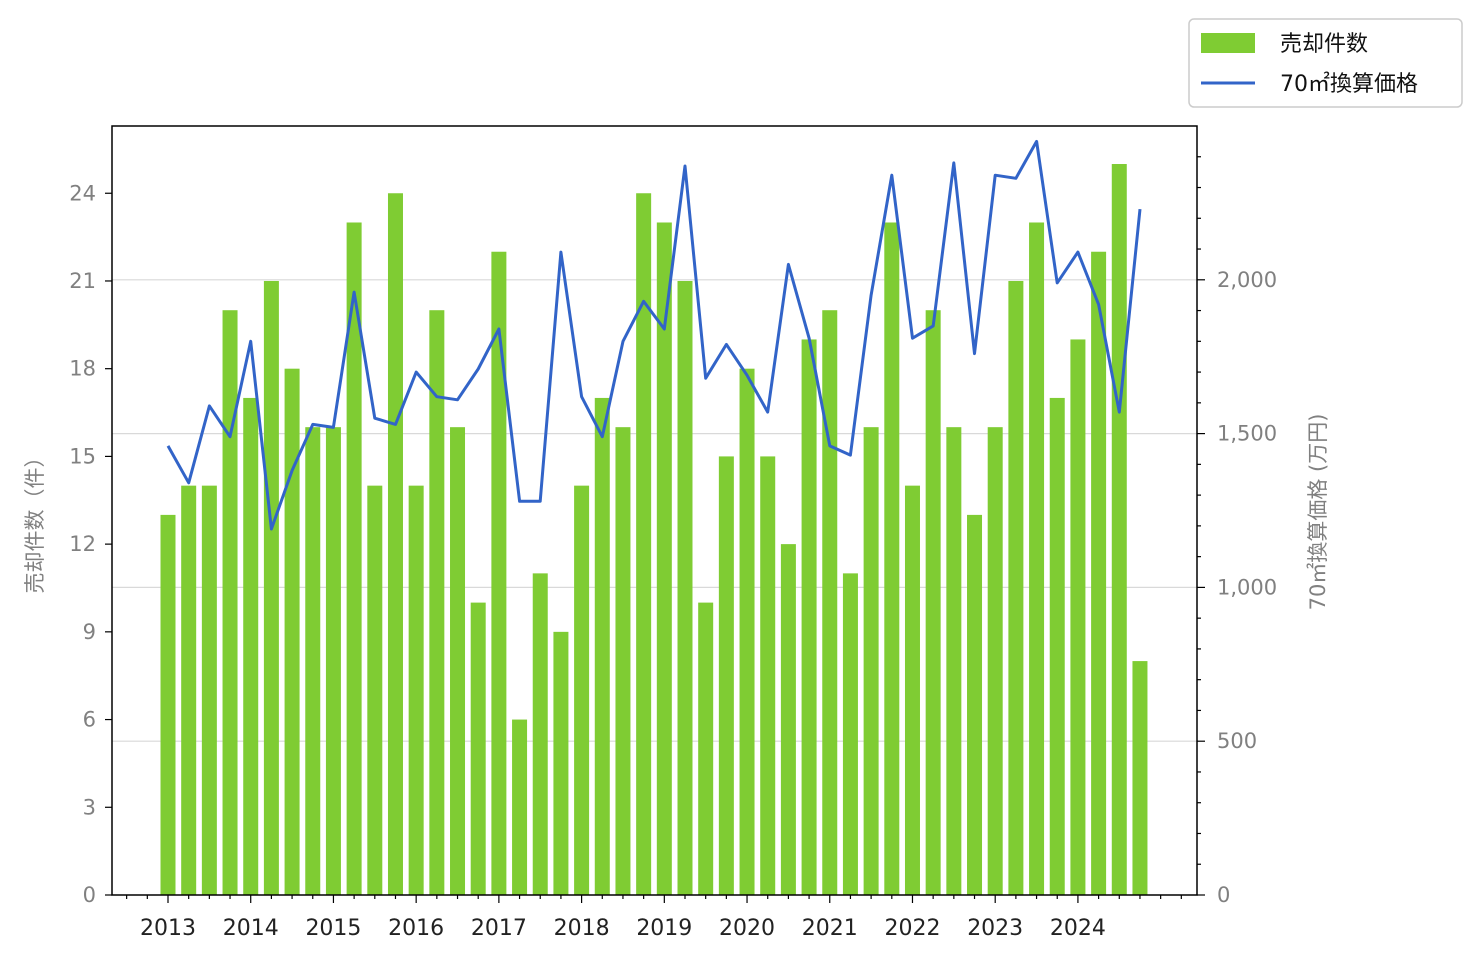  I want to click on x-tick-label: 2017, so click(499, 928).